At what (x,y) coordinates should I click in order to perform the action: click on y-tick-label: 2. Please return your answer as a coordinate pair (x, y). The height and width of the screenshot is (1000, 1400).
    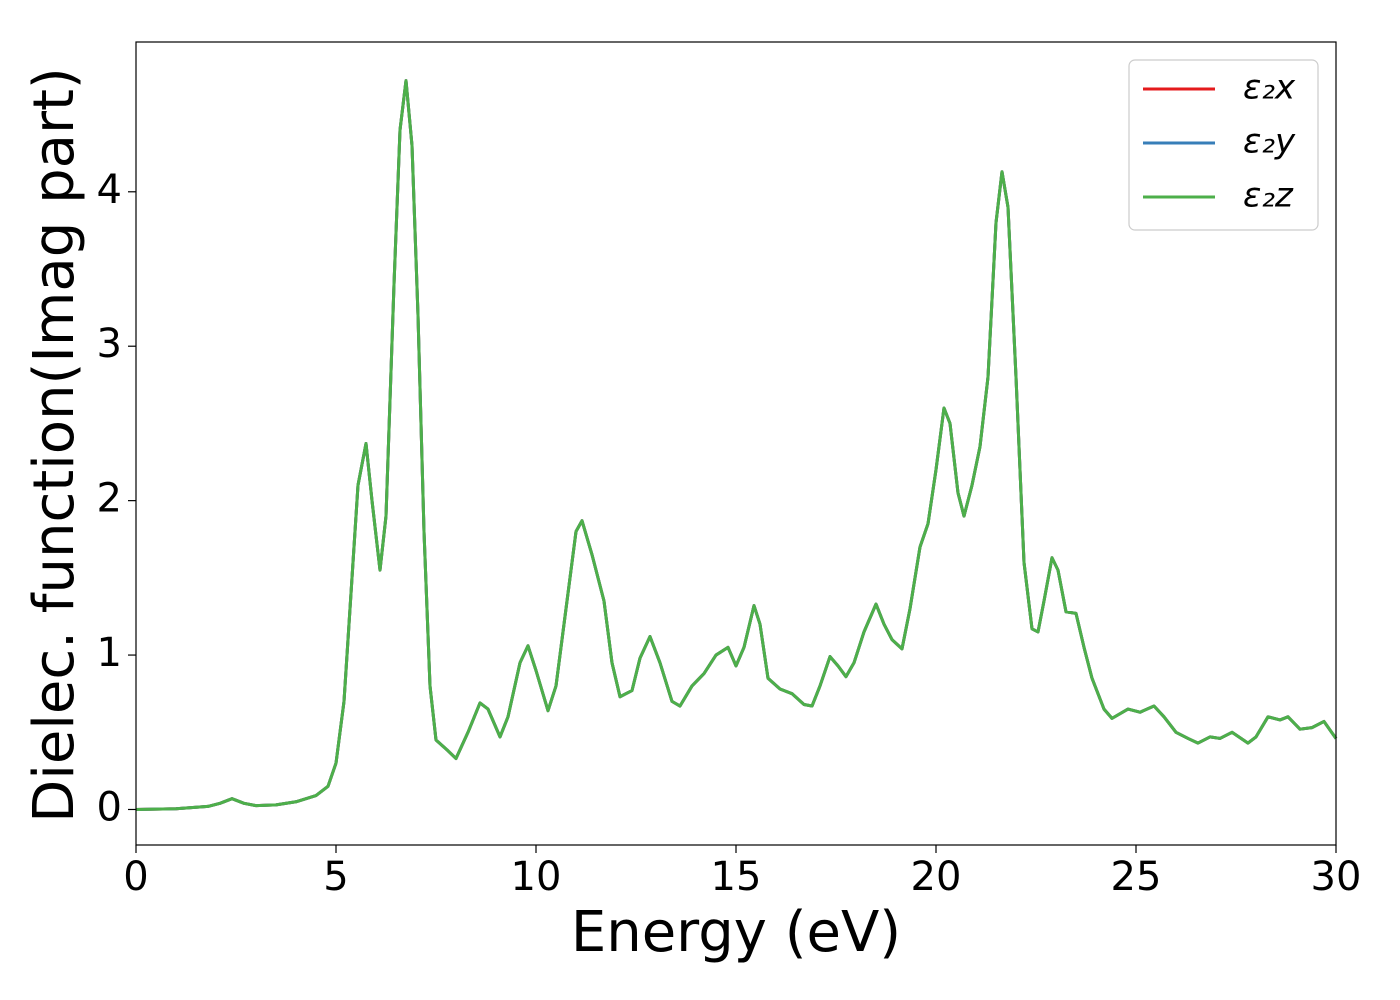
    Looking at the image, I should click on (109, 499).